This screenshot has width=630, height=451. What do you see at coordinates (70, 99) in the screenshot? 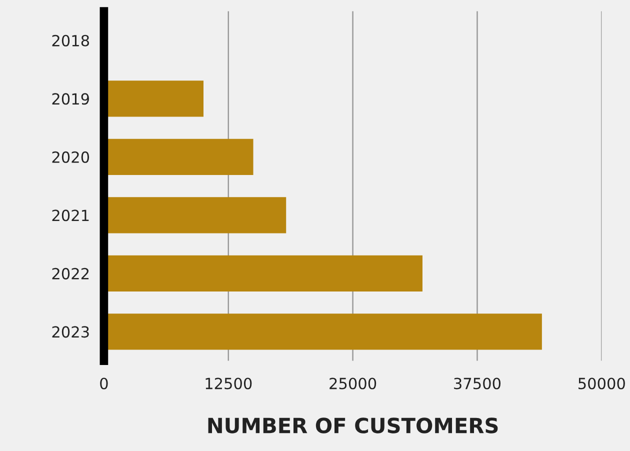
I see `y-tick-label: 2019` at bounding box center [70, 99].